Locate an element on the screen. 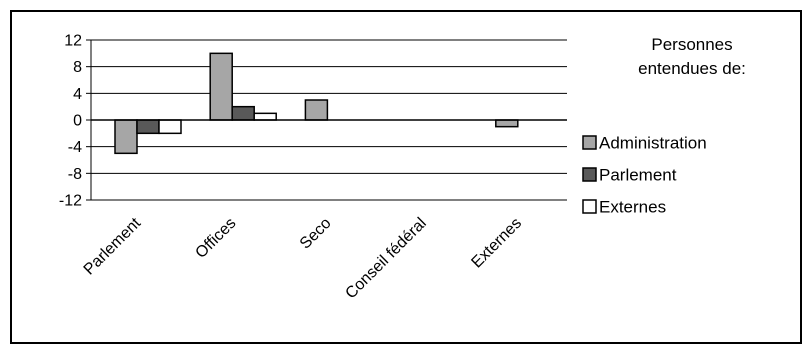  x-tick-label: Parlement is located at coordinates (113, 246).